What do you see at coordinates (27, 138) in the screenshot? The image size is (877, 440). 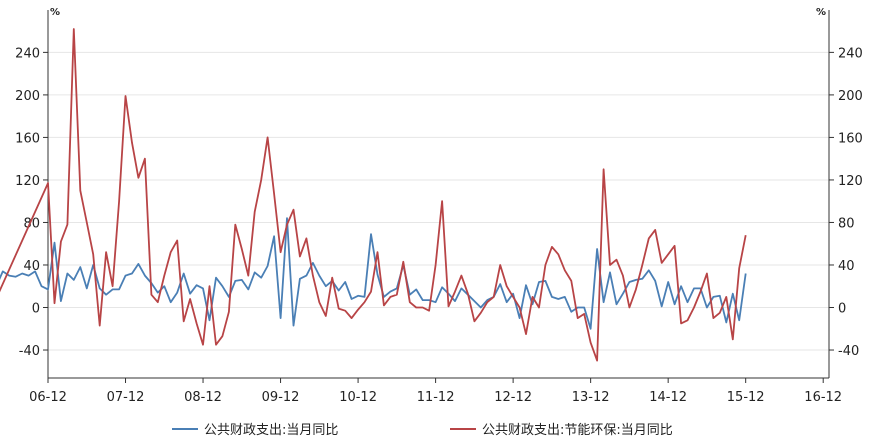 I see `y-tick-label-left: 160` at bounding box center [27, 138].